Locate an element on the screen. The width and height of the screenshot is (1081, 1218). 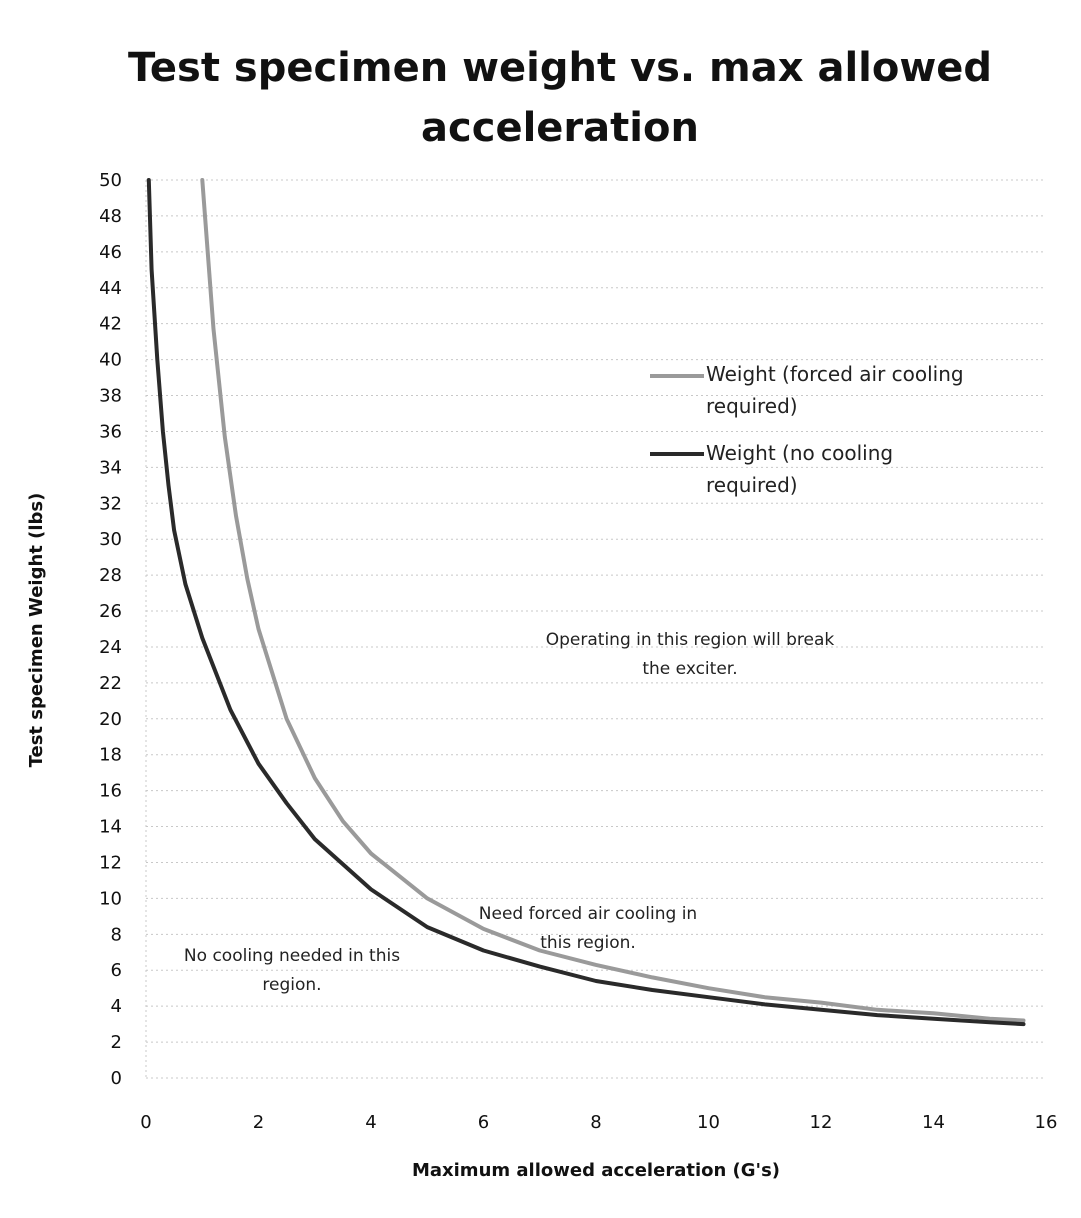
y-tick-label: 48 is located at coordinates (110, 216).